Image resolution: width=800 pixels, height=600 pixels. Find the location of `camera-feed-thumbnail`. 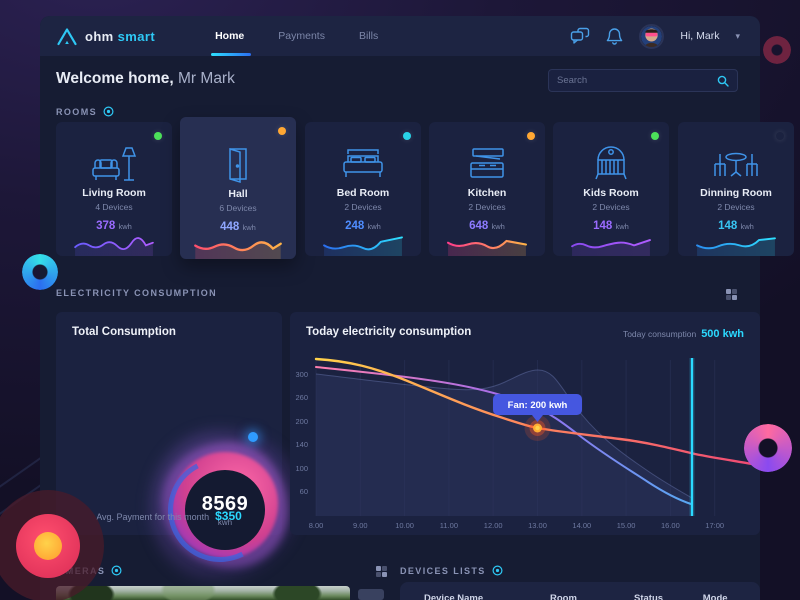

camera-feed-thumbnail is located at coordinates (203, 593).